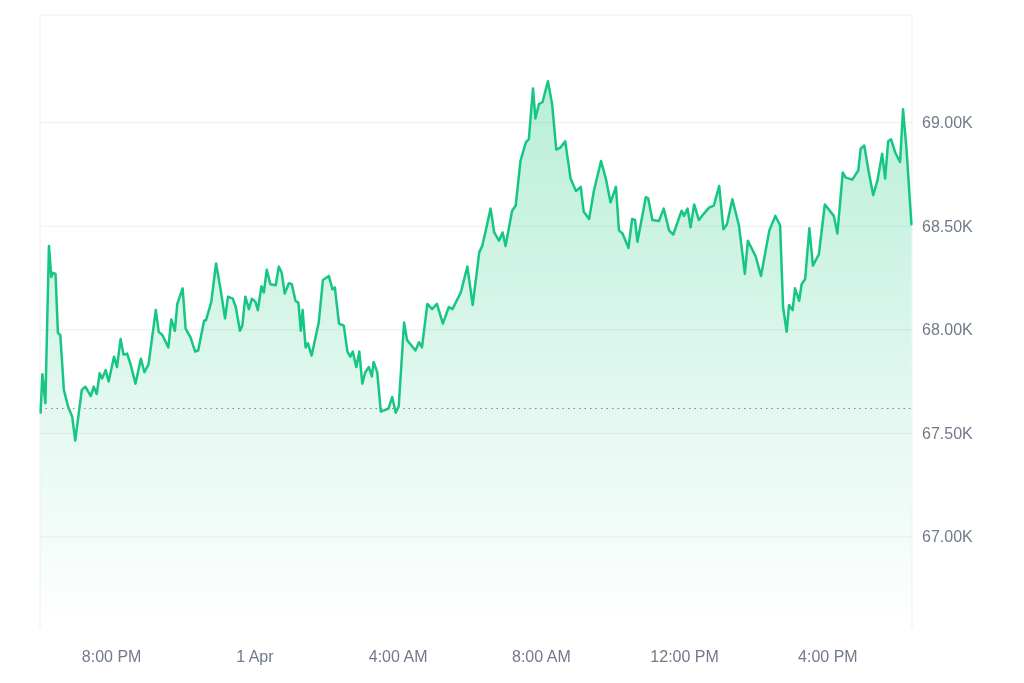 The height and width of the screenshot is (683, 1024). I want to click on y-tick-label: 67.50K, so click(948, 433).